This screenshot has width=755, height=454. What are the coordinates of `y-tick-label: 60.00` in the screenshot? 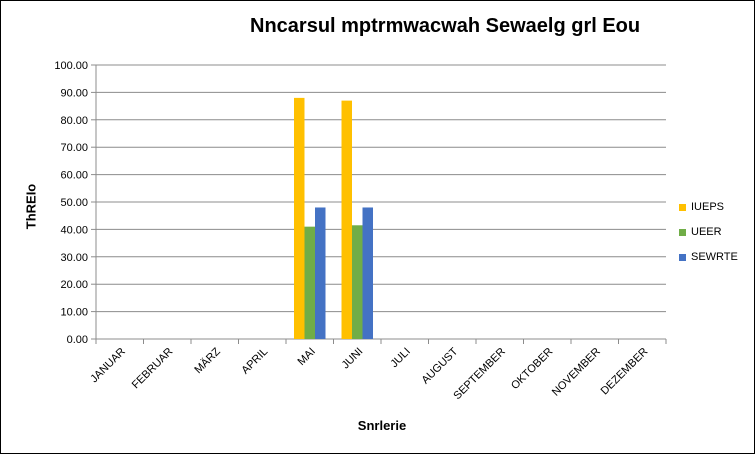 It's located at (74, 176).